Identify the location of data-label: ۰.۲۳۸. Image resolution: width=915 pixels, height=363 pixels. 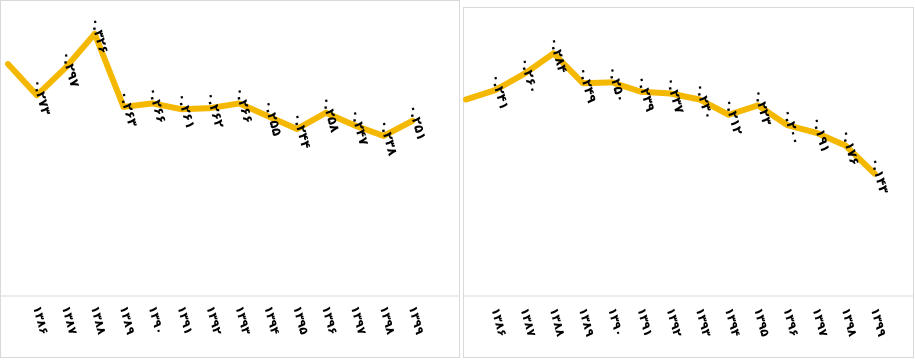
(388, 137).